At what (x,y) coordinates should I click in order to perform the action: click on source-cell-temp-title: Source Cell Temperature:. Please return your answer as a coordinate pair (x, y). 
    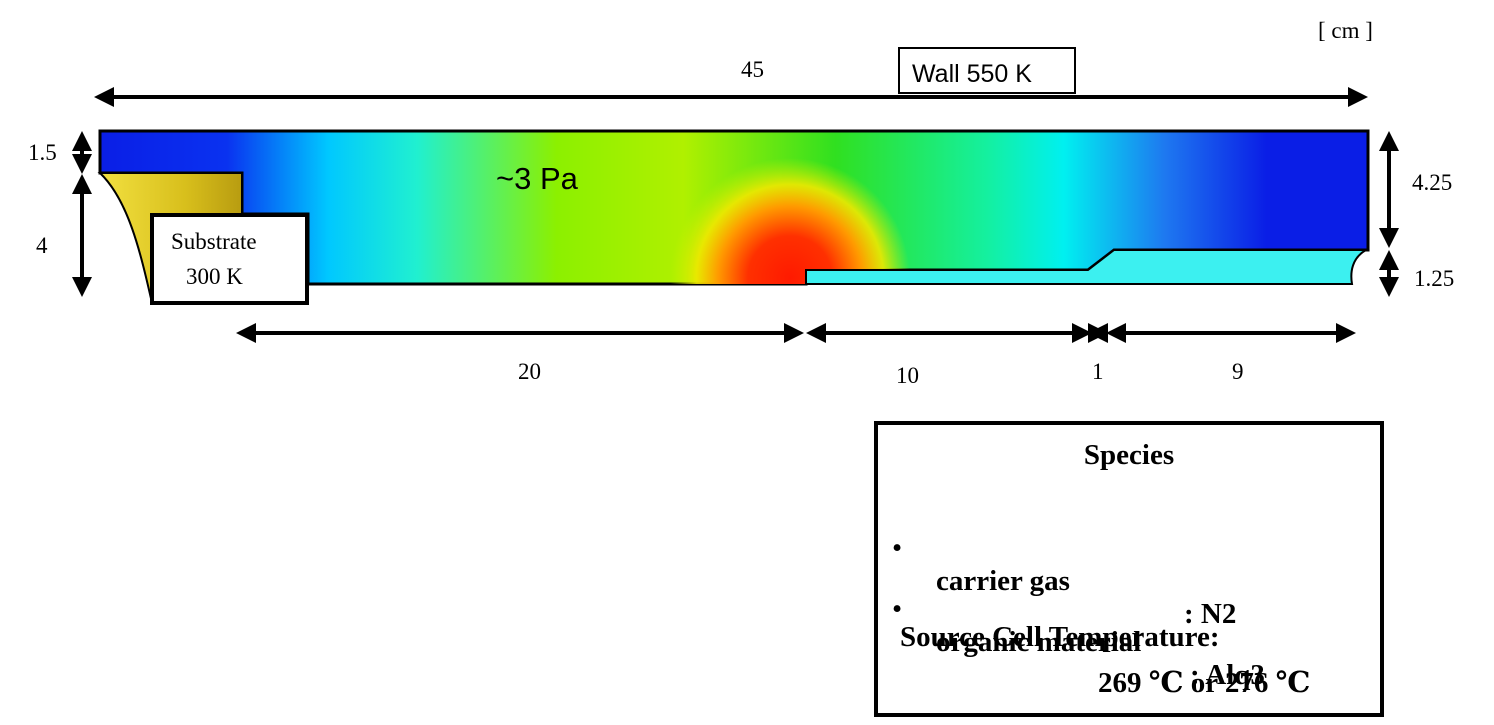
    Looking at the image, I should click on (1060, 637).